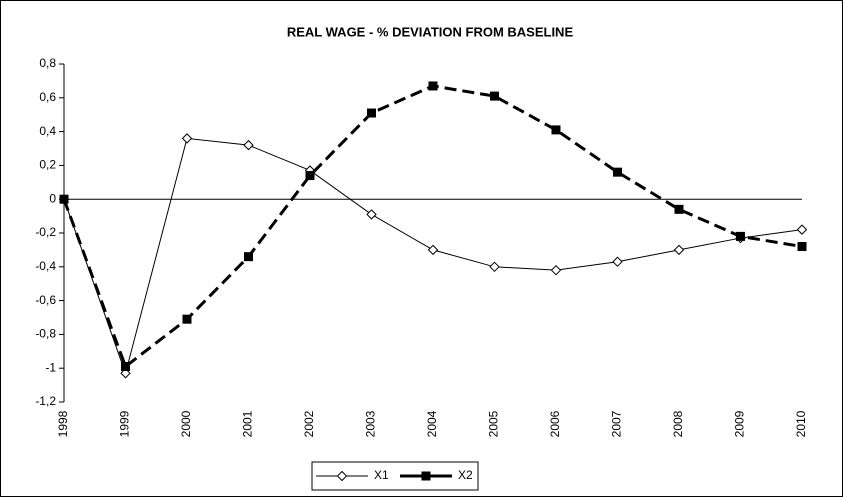 The height and width of the screenshot is (497, 843). What do you see at coordinates (432, 423) in the screenshot?
I see `x-tick-label: 2004` at bounding box center [432, 423].